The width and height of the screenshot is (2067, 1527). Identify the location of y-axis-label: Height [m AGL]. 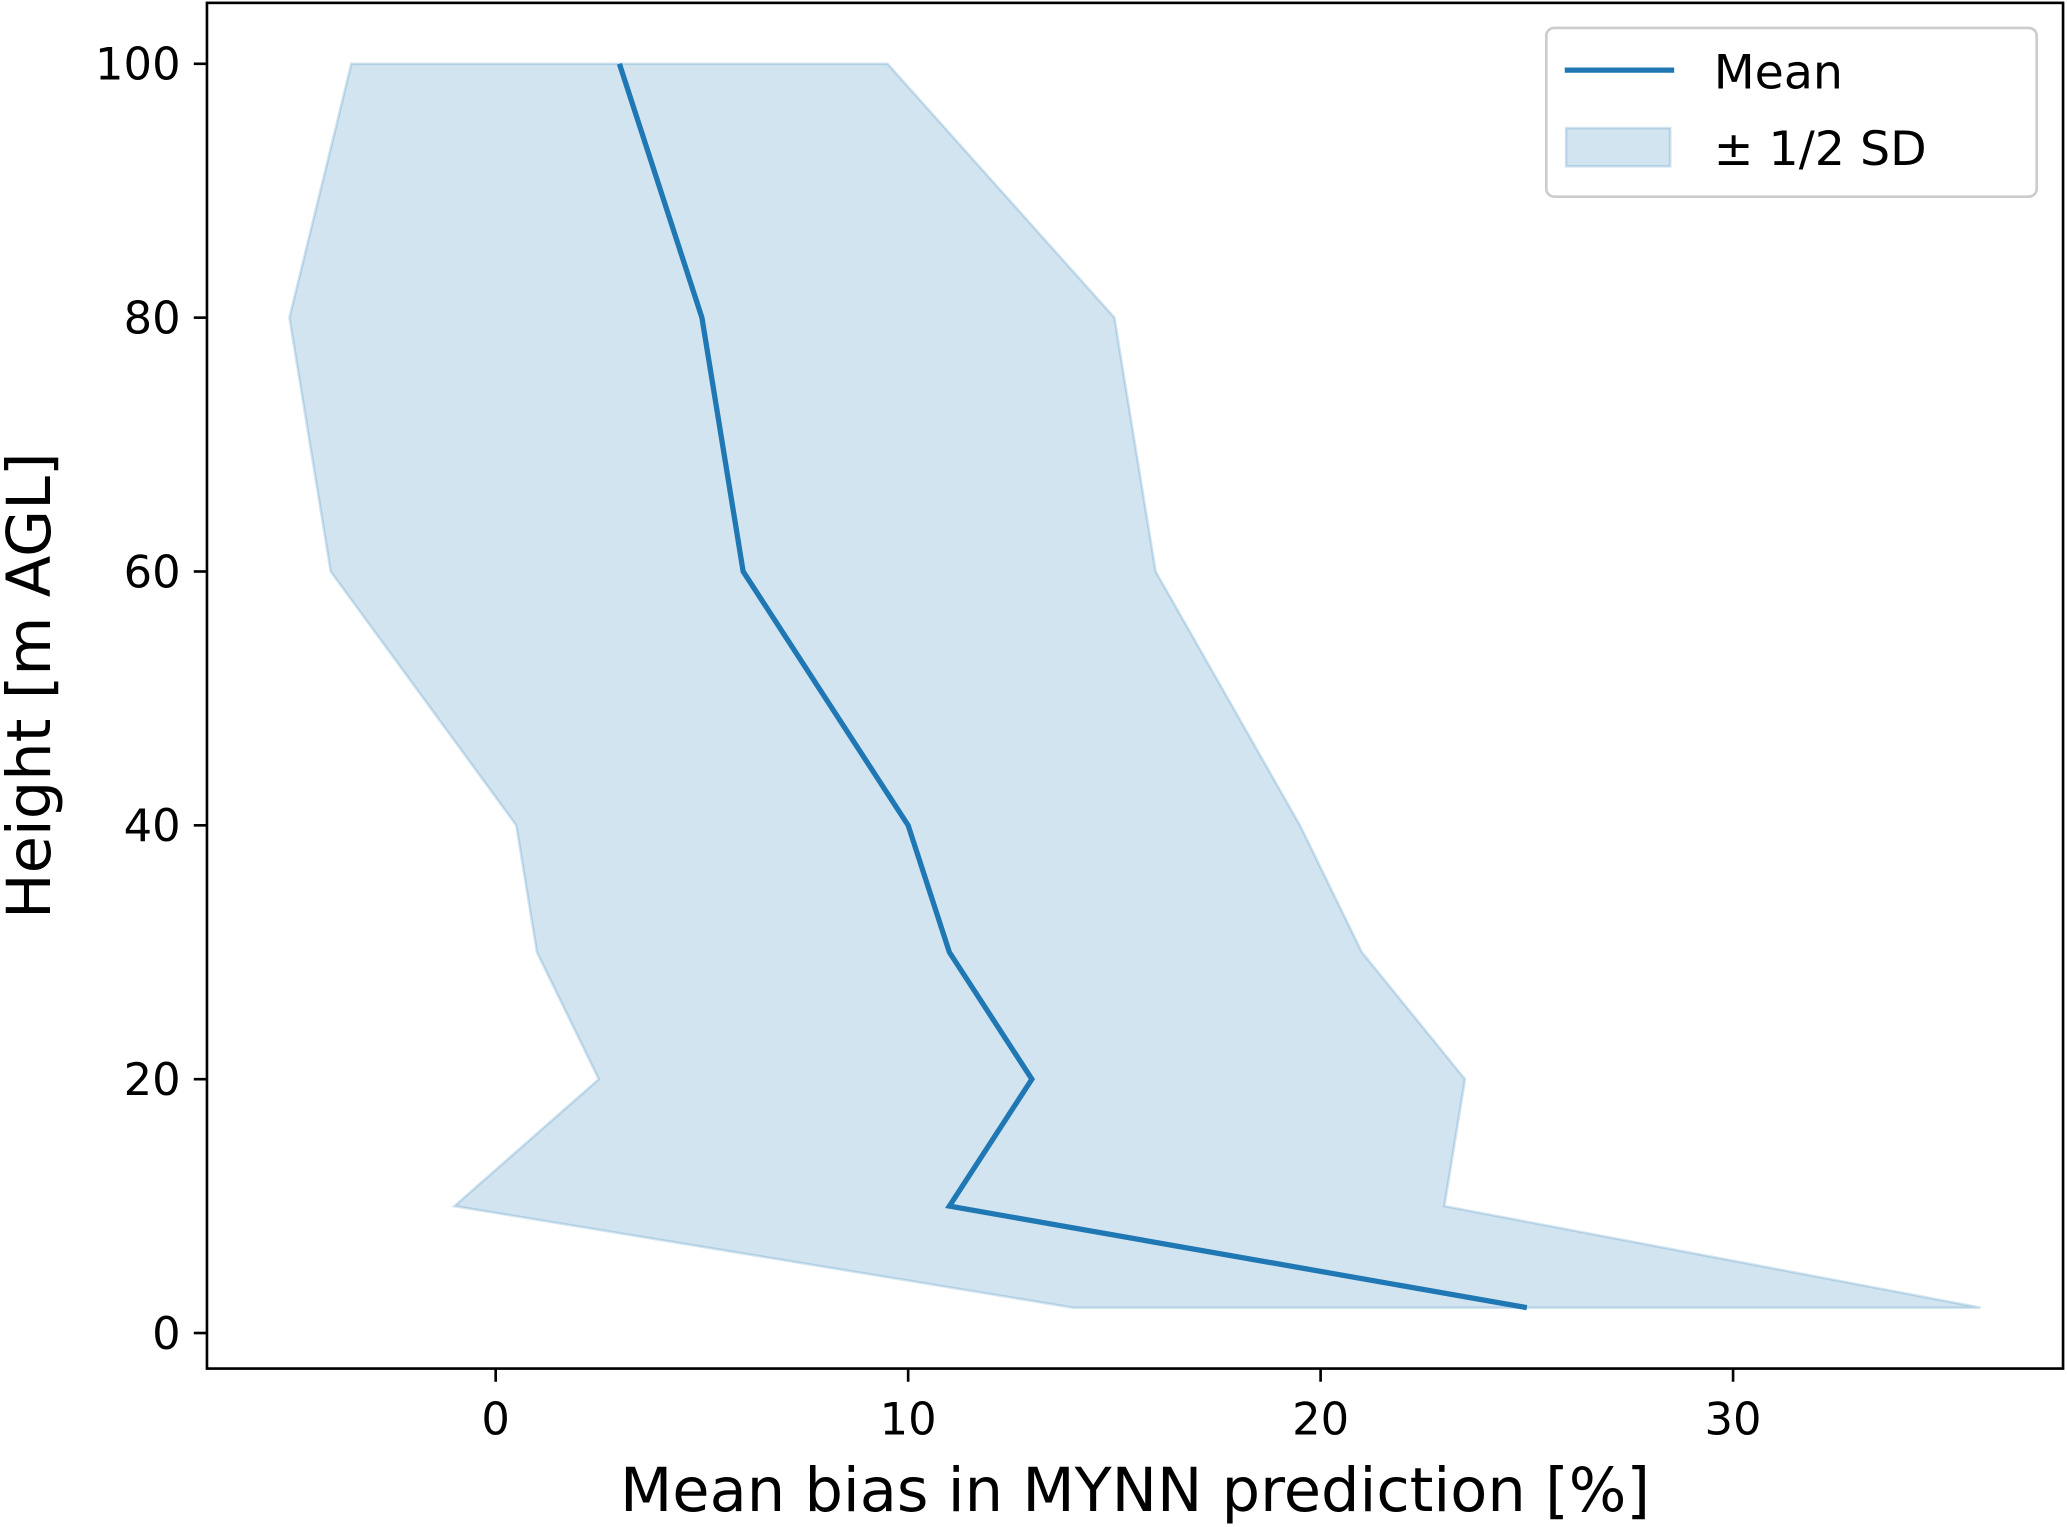
(32, 685).